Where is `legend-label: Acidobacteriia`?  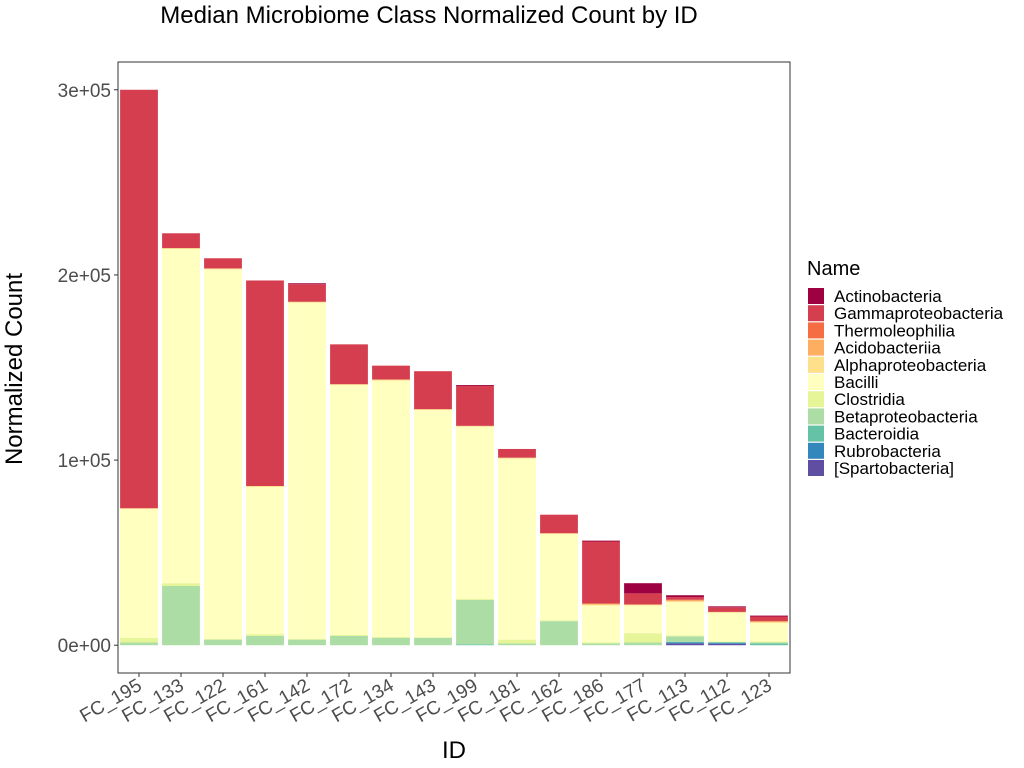 legend-label: Acidobacteriia is located at coordinates (887, 348).